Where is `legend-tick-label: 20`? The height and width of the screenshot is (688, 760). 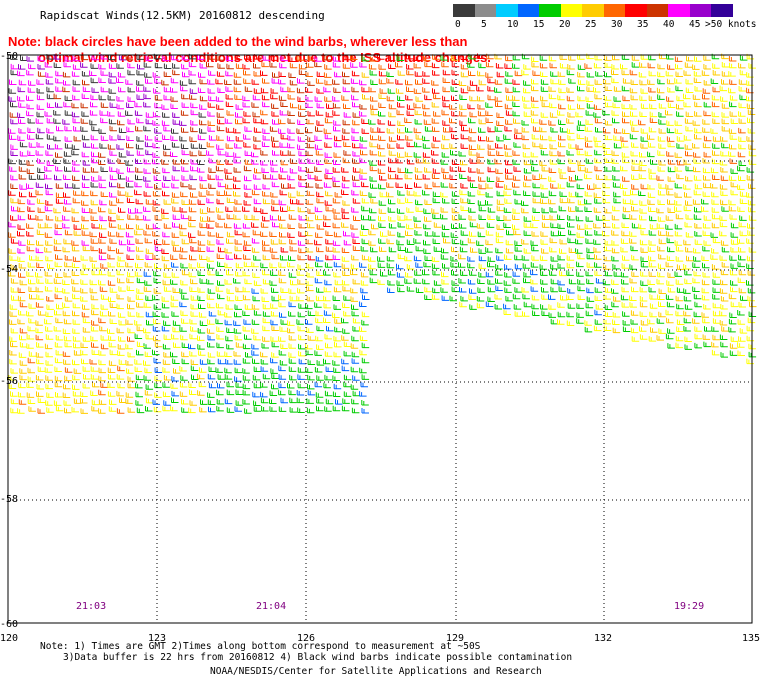
legend-tick-label: 20 is located at coordinates (565, 24).